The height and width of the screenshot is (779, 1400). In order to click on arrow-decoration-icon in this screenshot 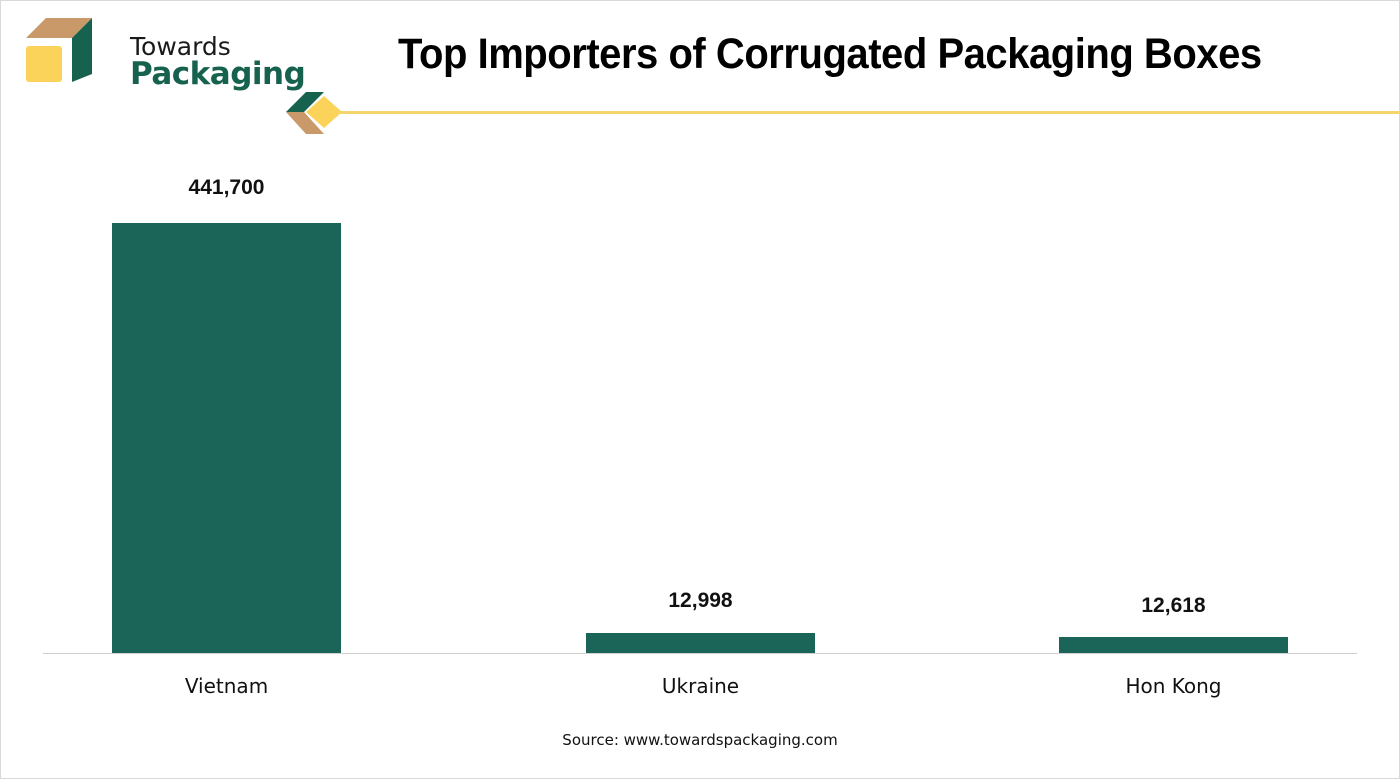, I will do `click(316, 115)`.